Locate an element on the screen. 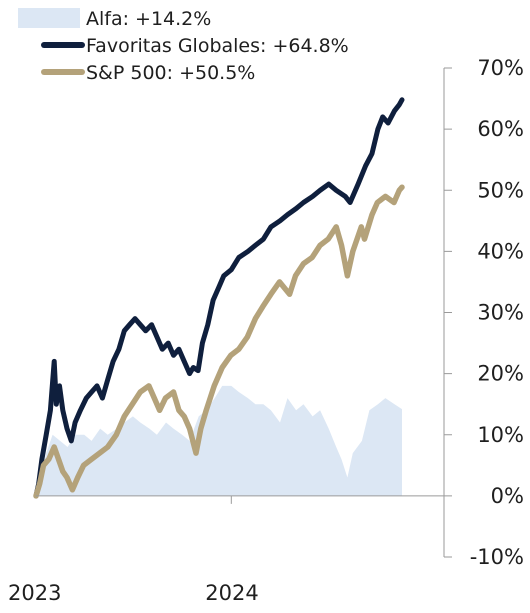 The width and height of the screenshot is (530, 613). y-tick-label: -10% is located at coordinates (497, 557).